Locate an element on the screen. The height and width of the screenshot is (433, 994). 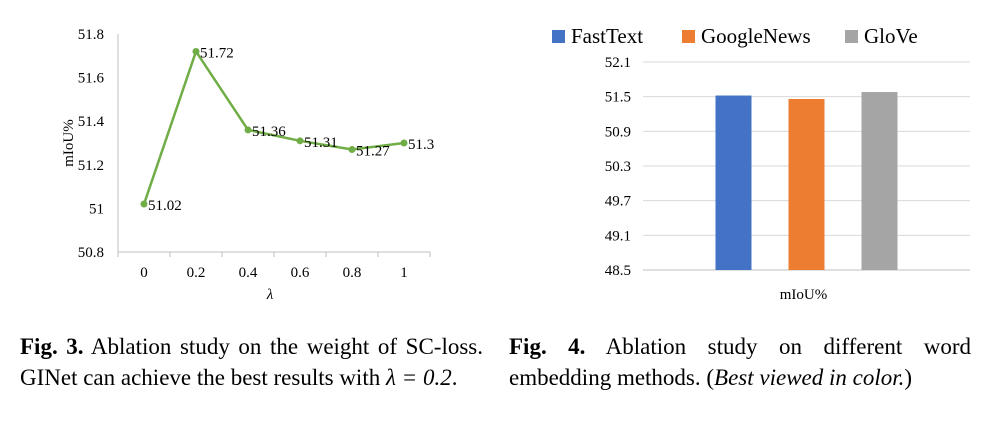
fig4-caption-italic: Best viewed in color. is located at coordinates (809, 377).